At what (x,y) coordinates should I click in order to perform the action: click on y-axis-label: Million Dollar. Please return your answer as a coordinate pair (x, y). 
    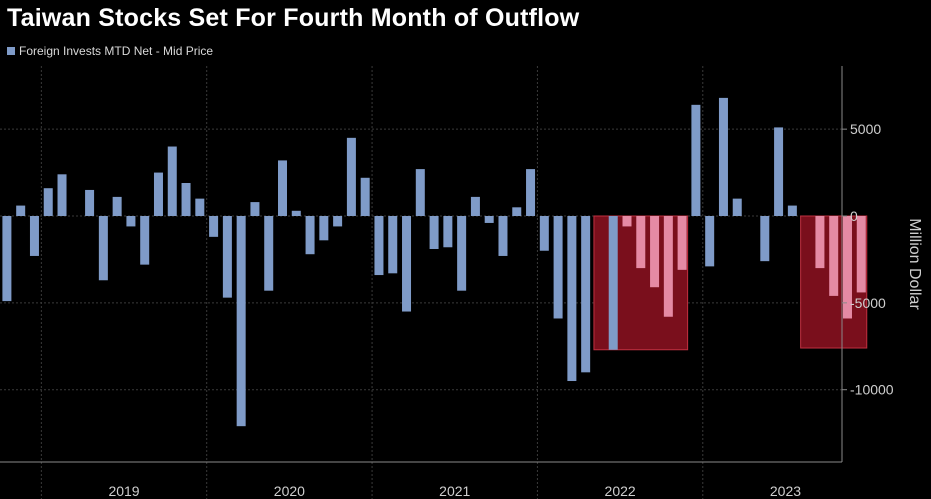
    Looking at the image, I should click on (914, 264).